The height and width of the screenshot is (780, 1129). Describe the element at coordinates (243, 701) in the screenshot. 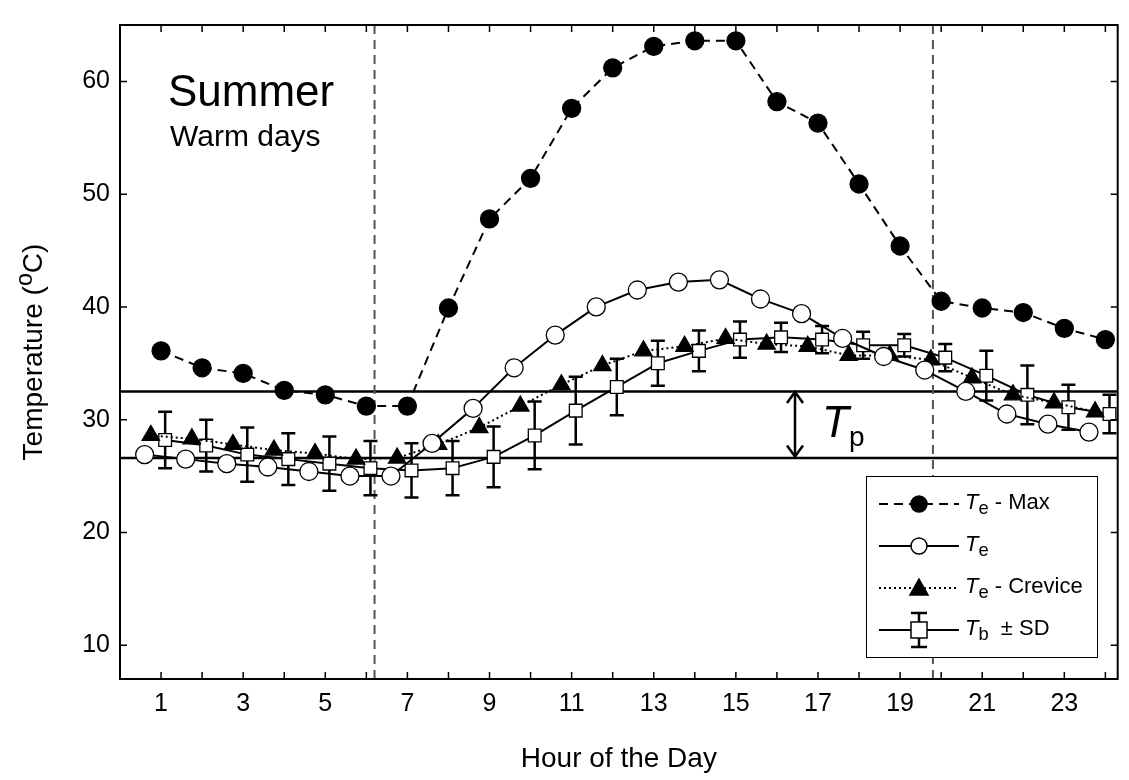

I see `x-tick-label: 3` at that location.